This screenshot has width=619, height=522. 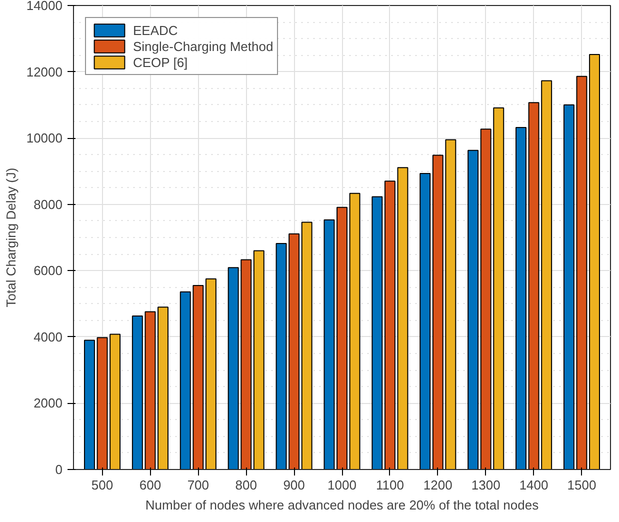 I want to click on x-tick-label: 800, so click(x=246, y=485).